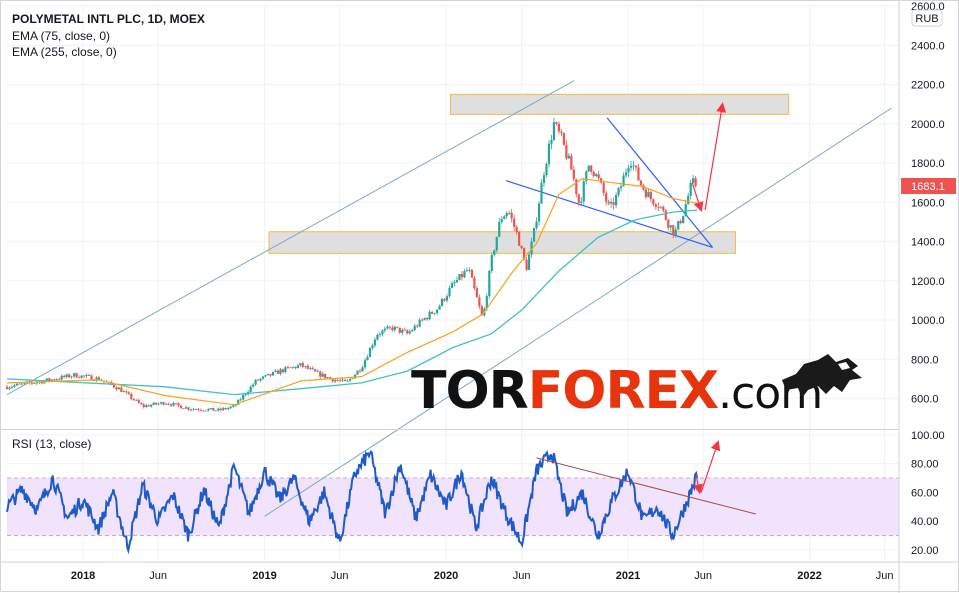 This screenshot has height=593, width=959. Describe the element at coordinates (928, 243) in the screenshot. I see `price-tick-label: 1400.0` at that location.